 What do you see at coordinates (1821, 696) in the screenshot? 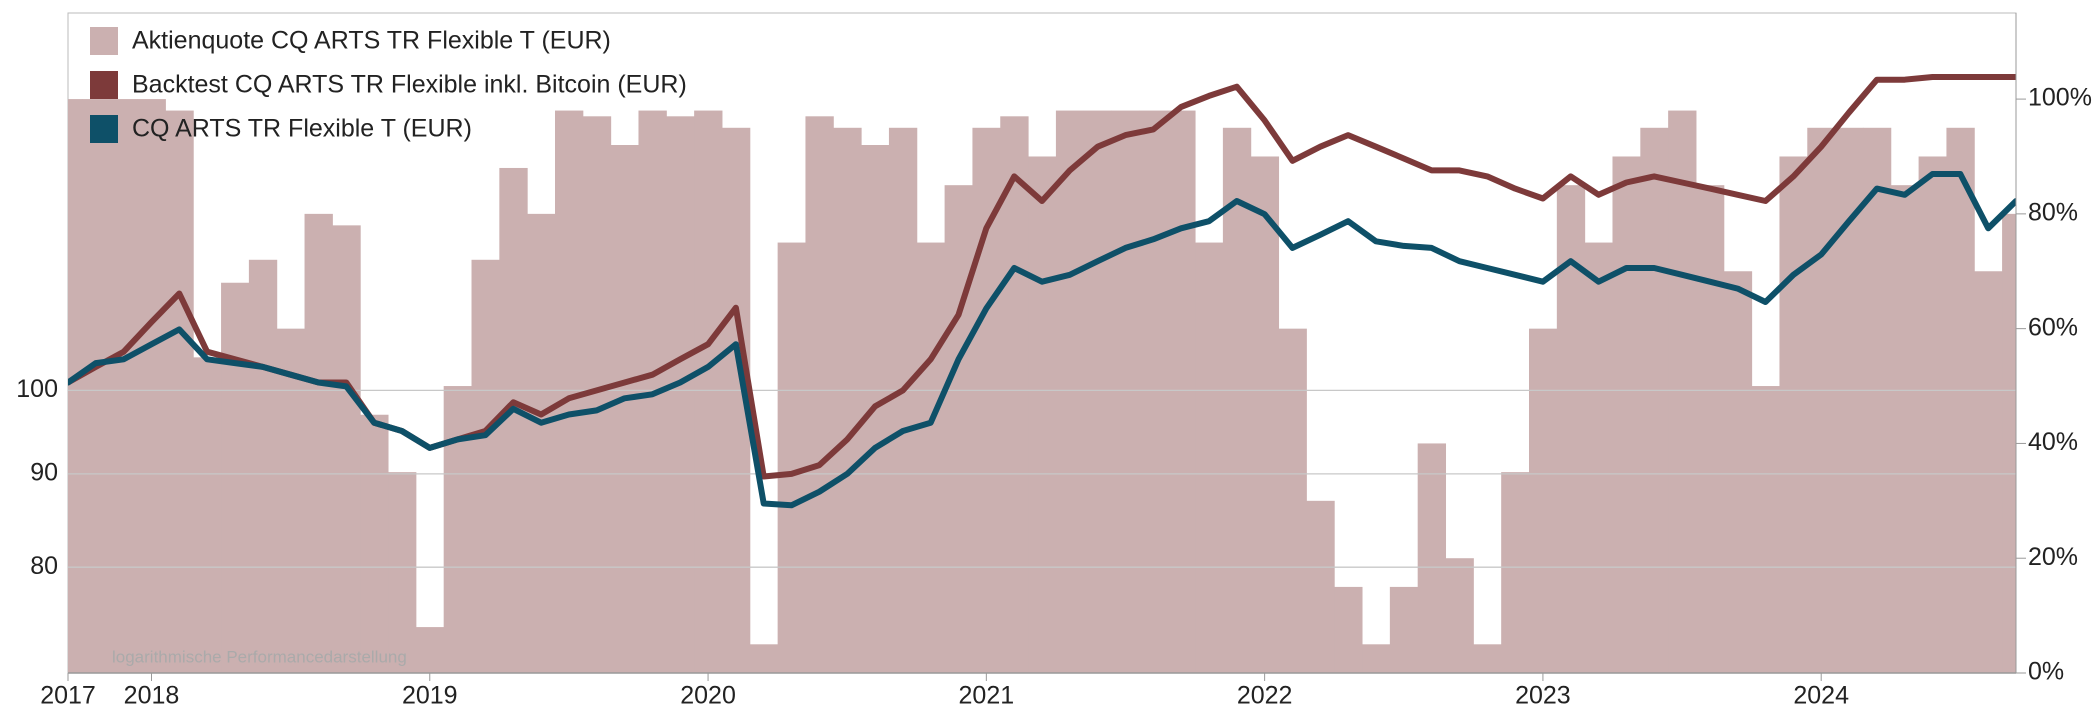
I see `x-tick-label: 2024` at bounding box center [1821, 696].